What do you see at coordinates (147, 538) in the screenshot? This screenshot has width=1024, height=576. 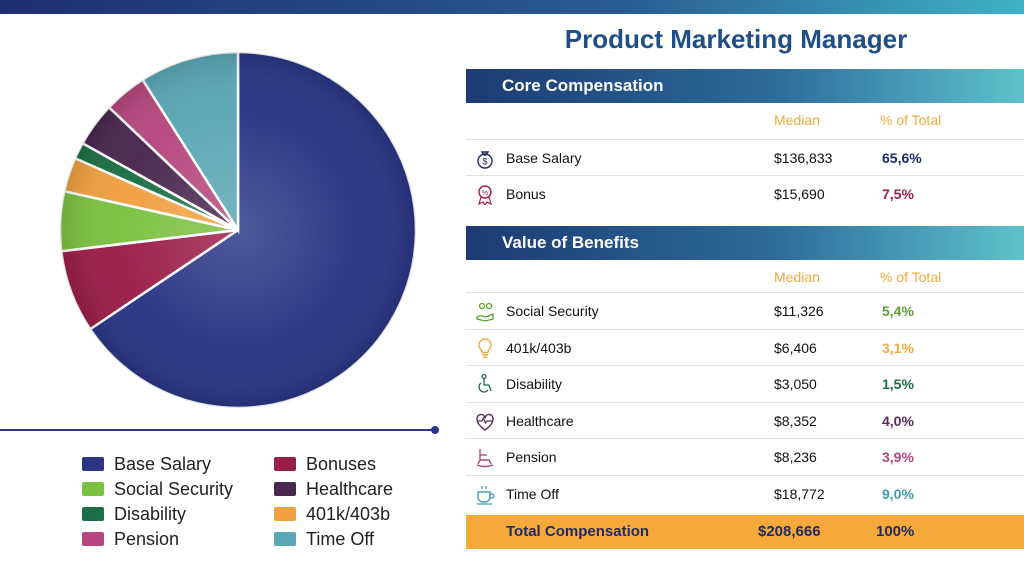 I see `legend-label: Pension` at bounding box center [147, 538].